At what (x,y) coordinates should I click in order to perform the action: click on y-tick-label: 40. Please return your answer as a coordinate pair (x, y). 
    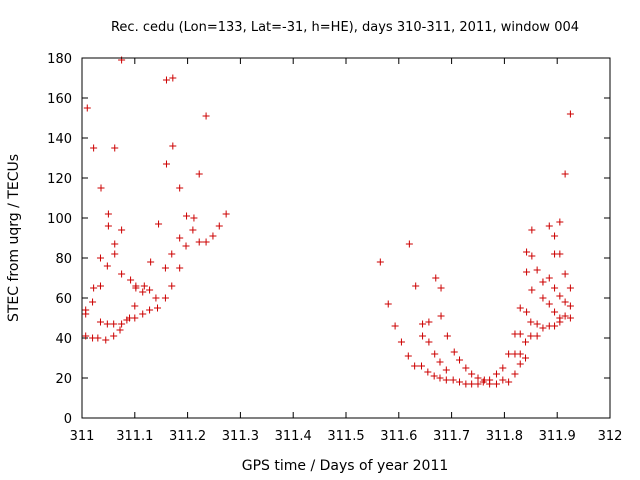
    Looking at the image, I should click on (63, 339).